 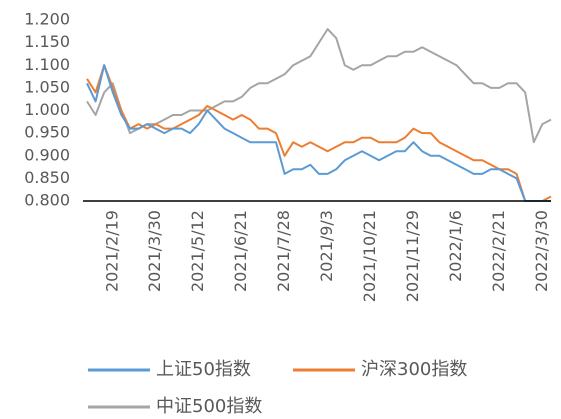 What do you see at coordinates (47, 132) in the screenshot?
I see `y-tick-label: 0.950` at bounding box center [47, 132].